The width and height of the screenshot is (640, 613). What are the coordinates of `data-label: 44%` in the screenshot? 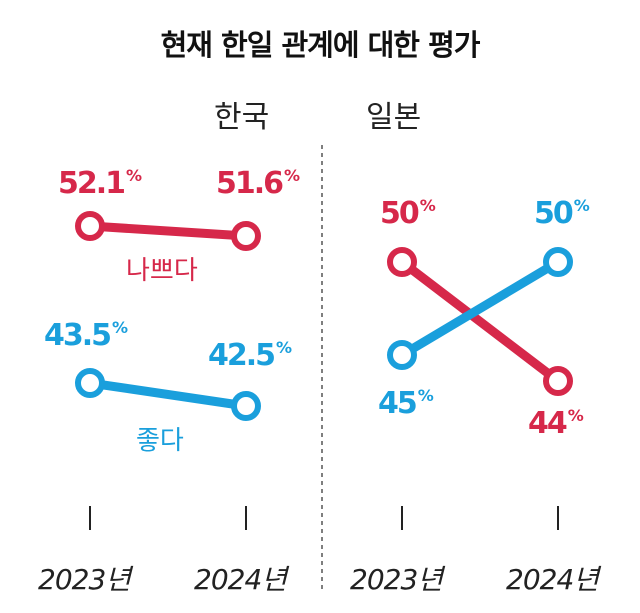 It's located at (556, 423).